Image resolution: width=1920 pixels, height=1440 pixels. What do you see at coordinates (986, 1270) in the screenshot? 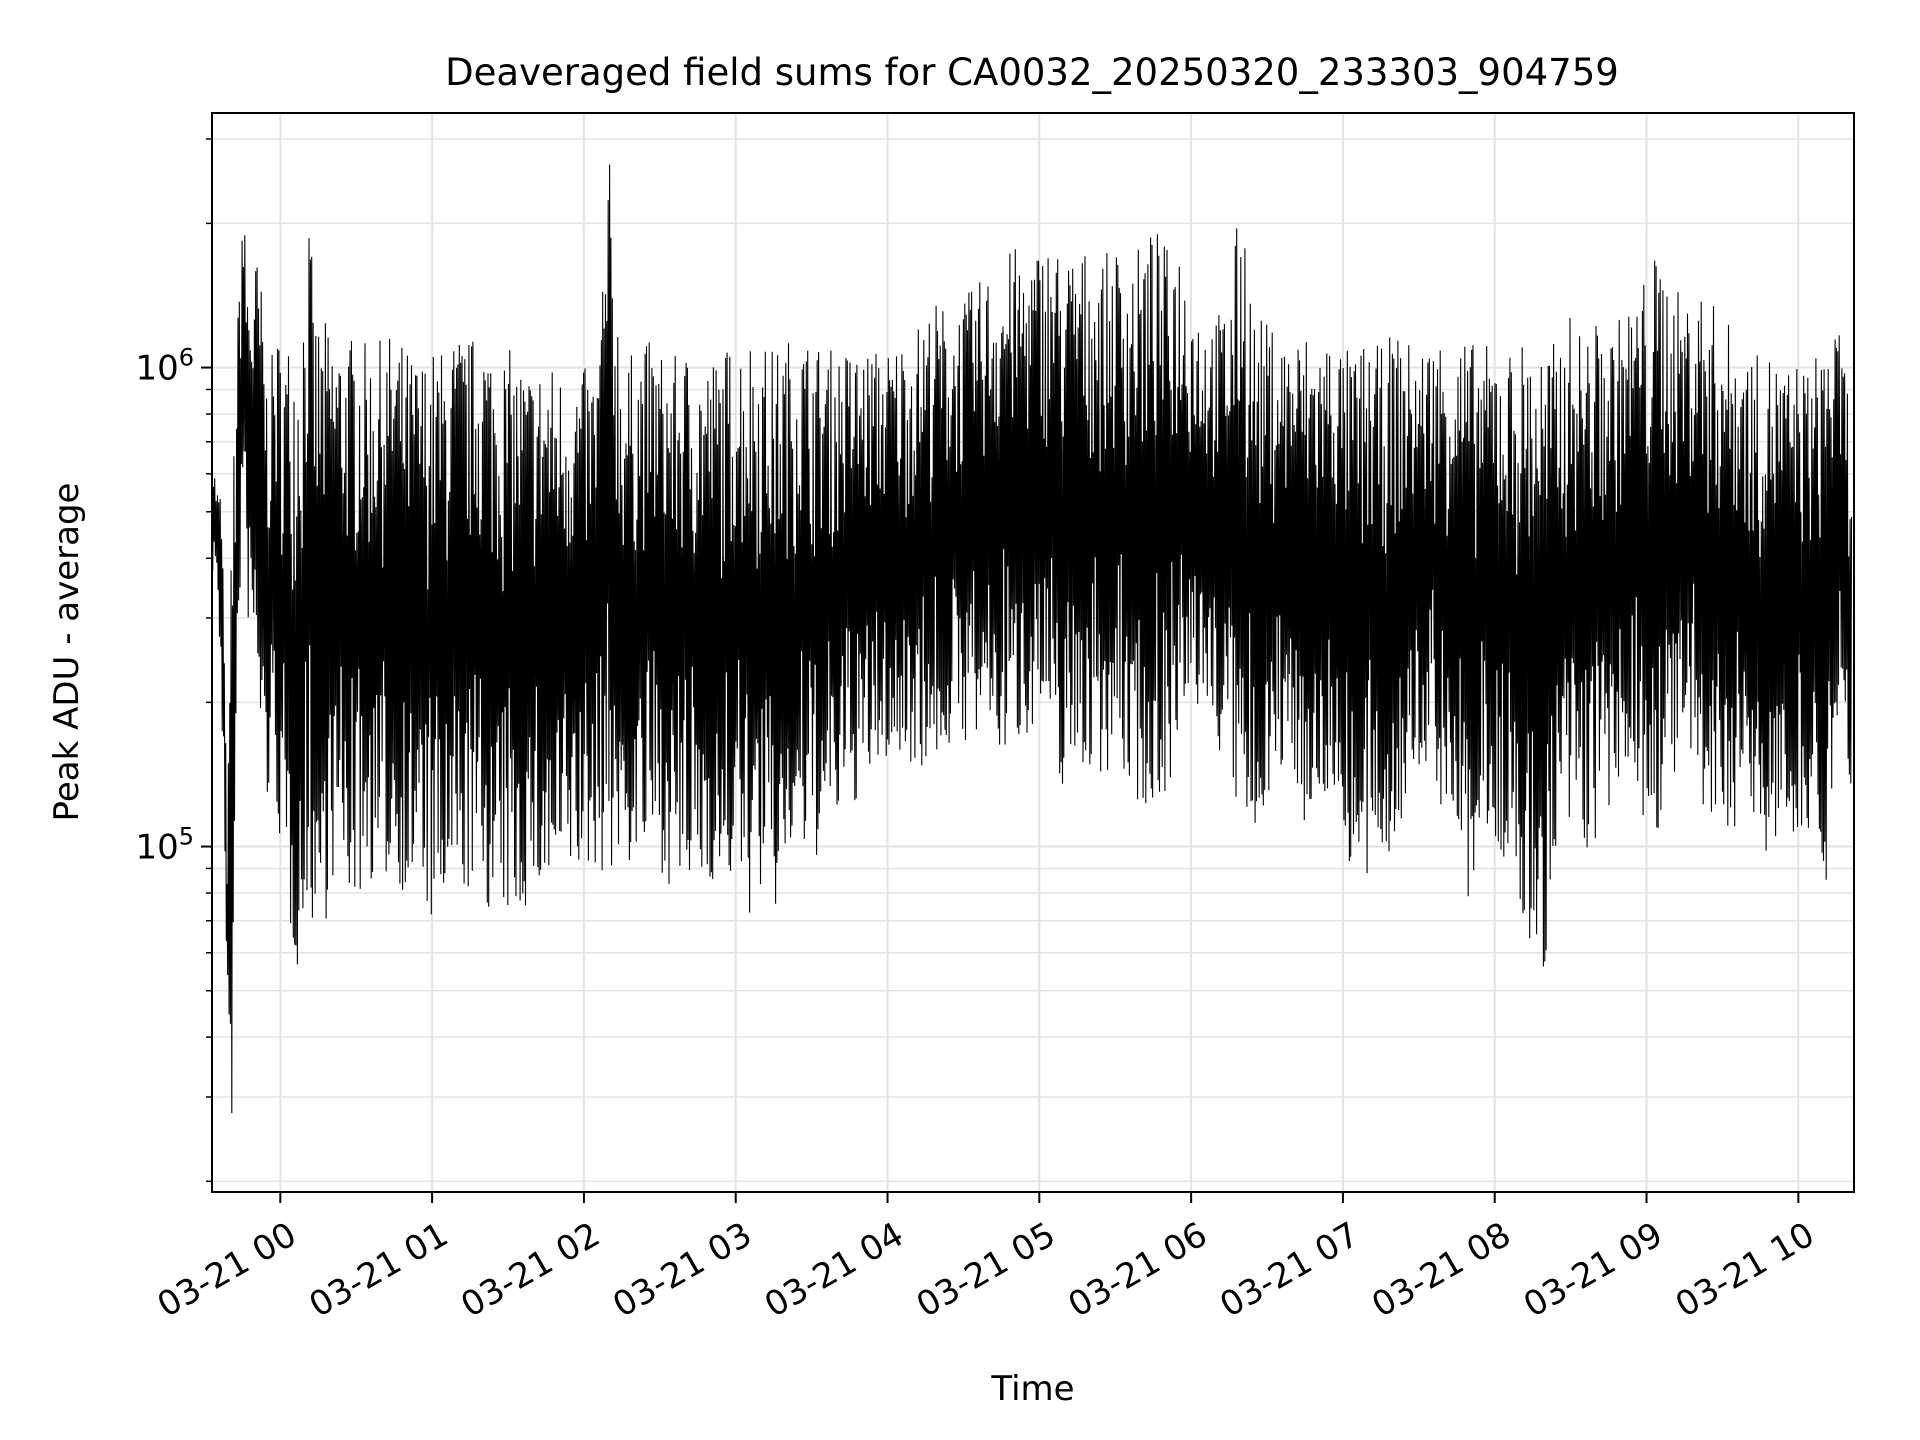
I see `x-tick-label: 03-21 05` at bounding box center [986, 1270].